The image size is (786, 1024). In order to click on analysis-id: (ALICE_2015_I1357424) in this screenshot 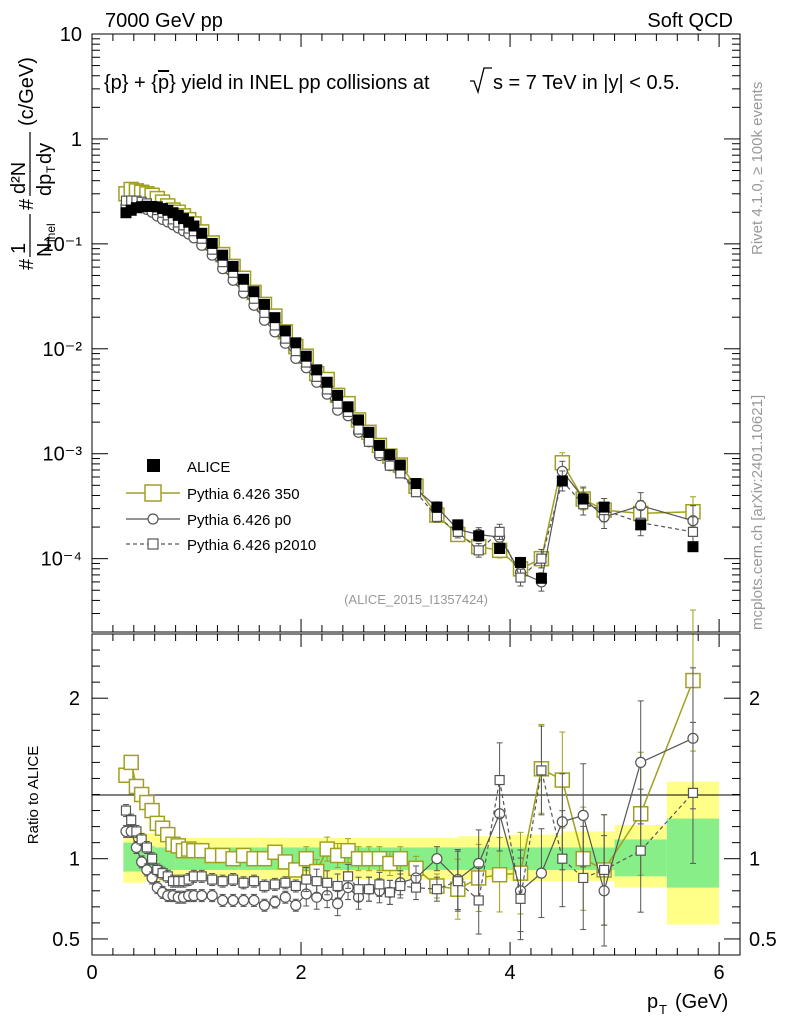, I will do `click(416, 599)`.